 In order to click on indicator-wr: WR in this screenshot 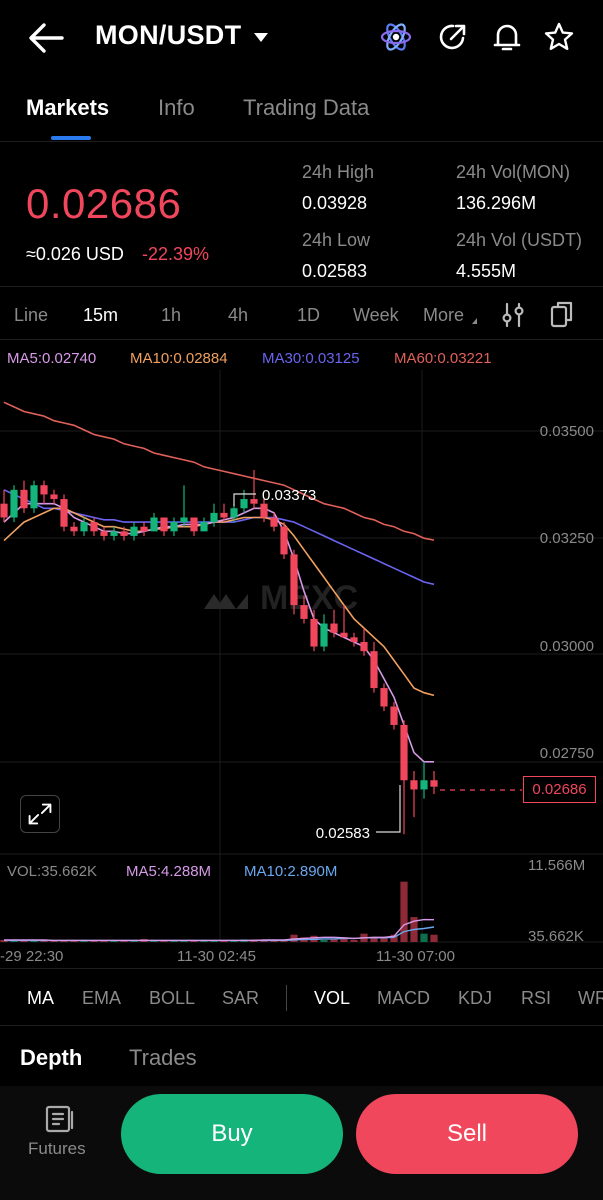, I will do `click(590, 998)`.